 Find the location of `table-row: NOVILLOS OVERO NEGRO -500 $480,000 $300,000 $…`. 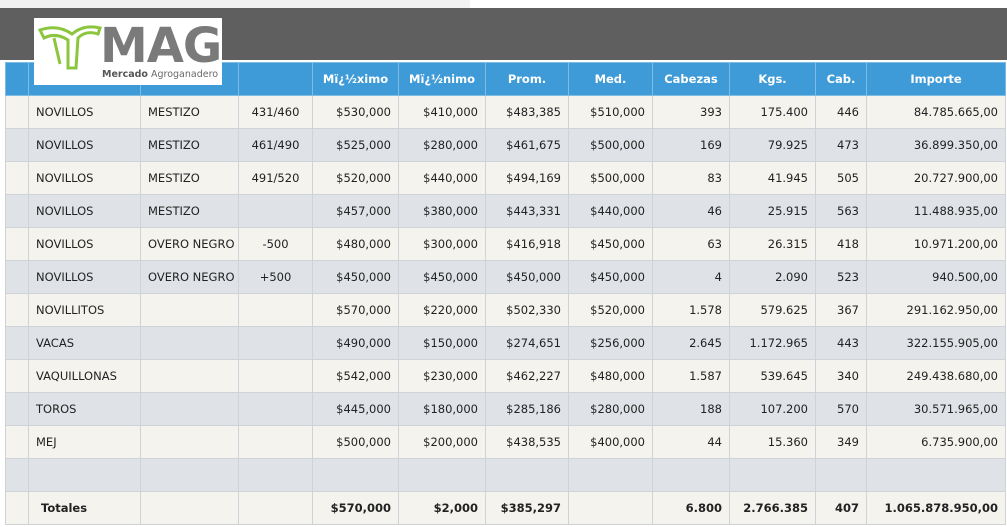

table-row: NOVILLOS OVERO NEGRO -500 $480,000 $300,000 $… is located at coordinates (505, 244).